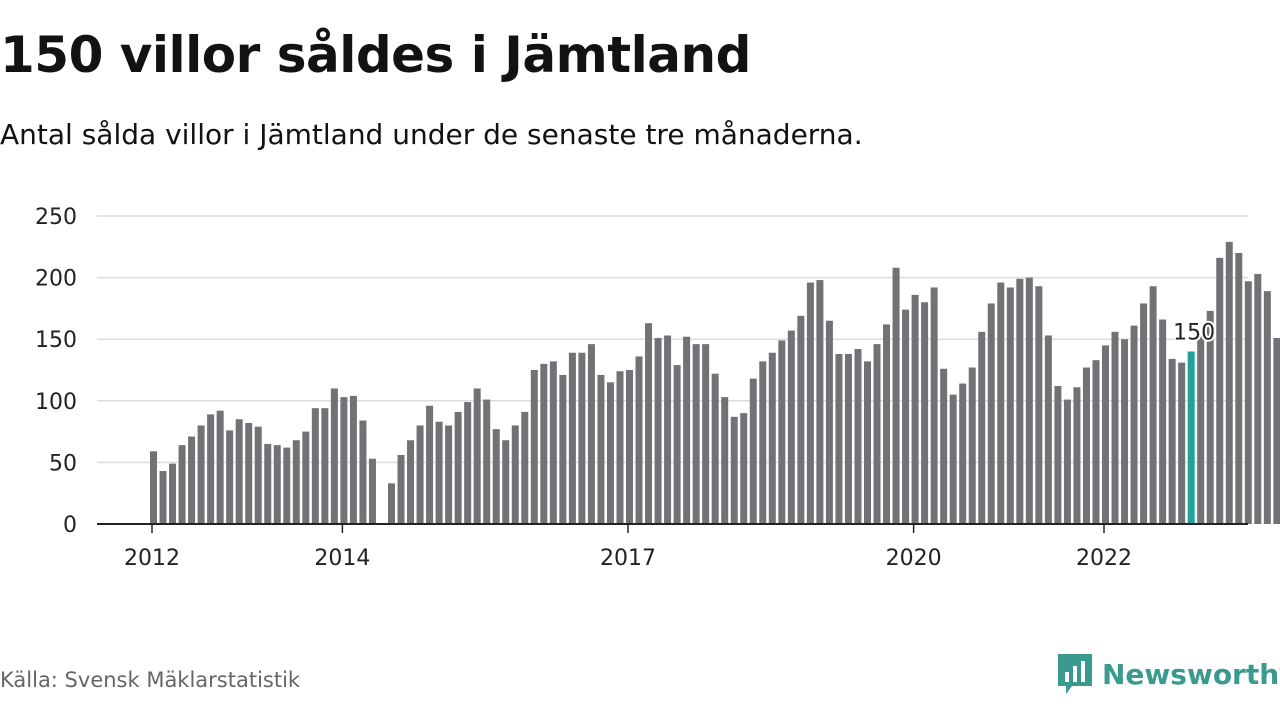 The width and height of the screenshot is (1280, 720). I want to click on brand-name: Newsworthy, so click(1191, 674).